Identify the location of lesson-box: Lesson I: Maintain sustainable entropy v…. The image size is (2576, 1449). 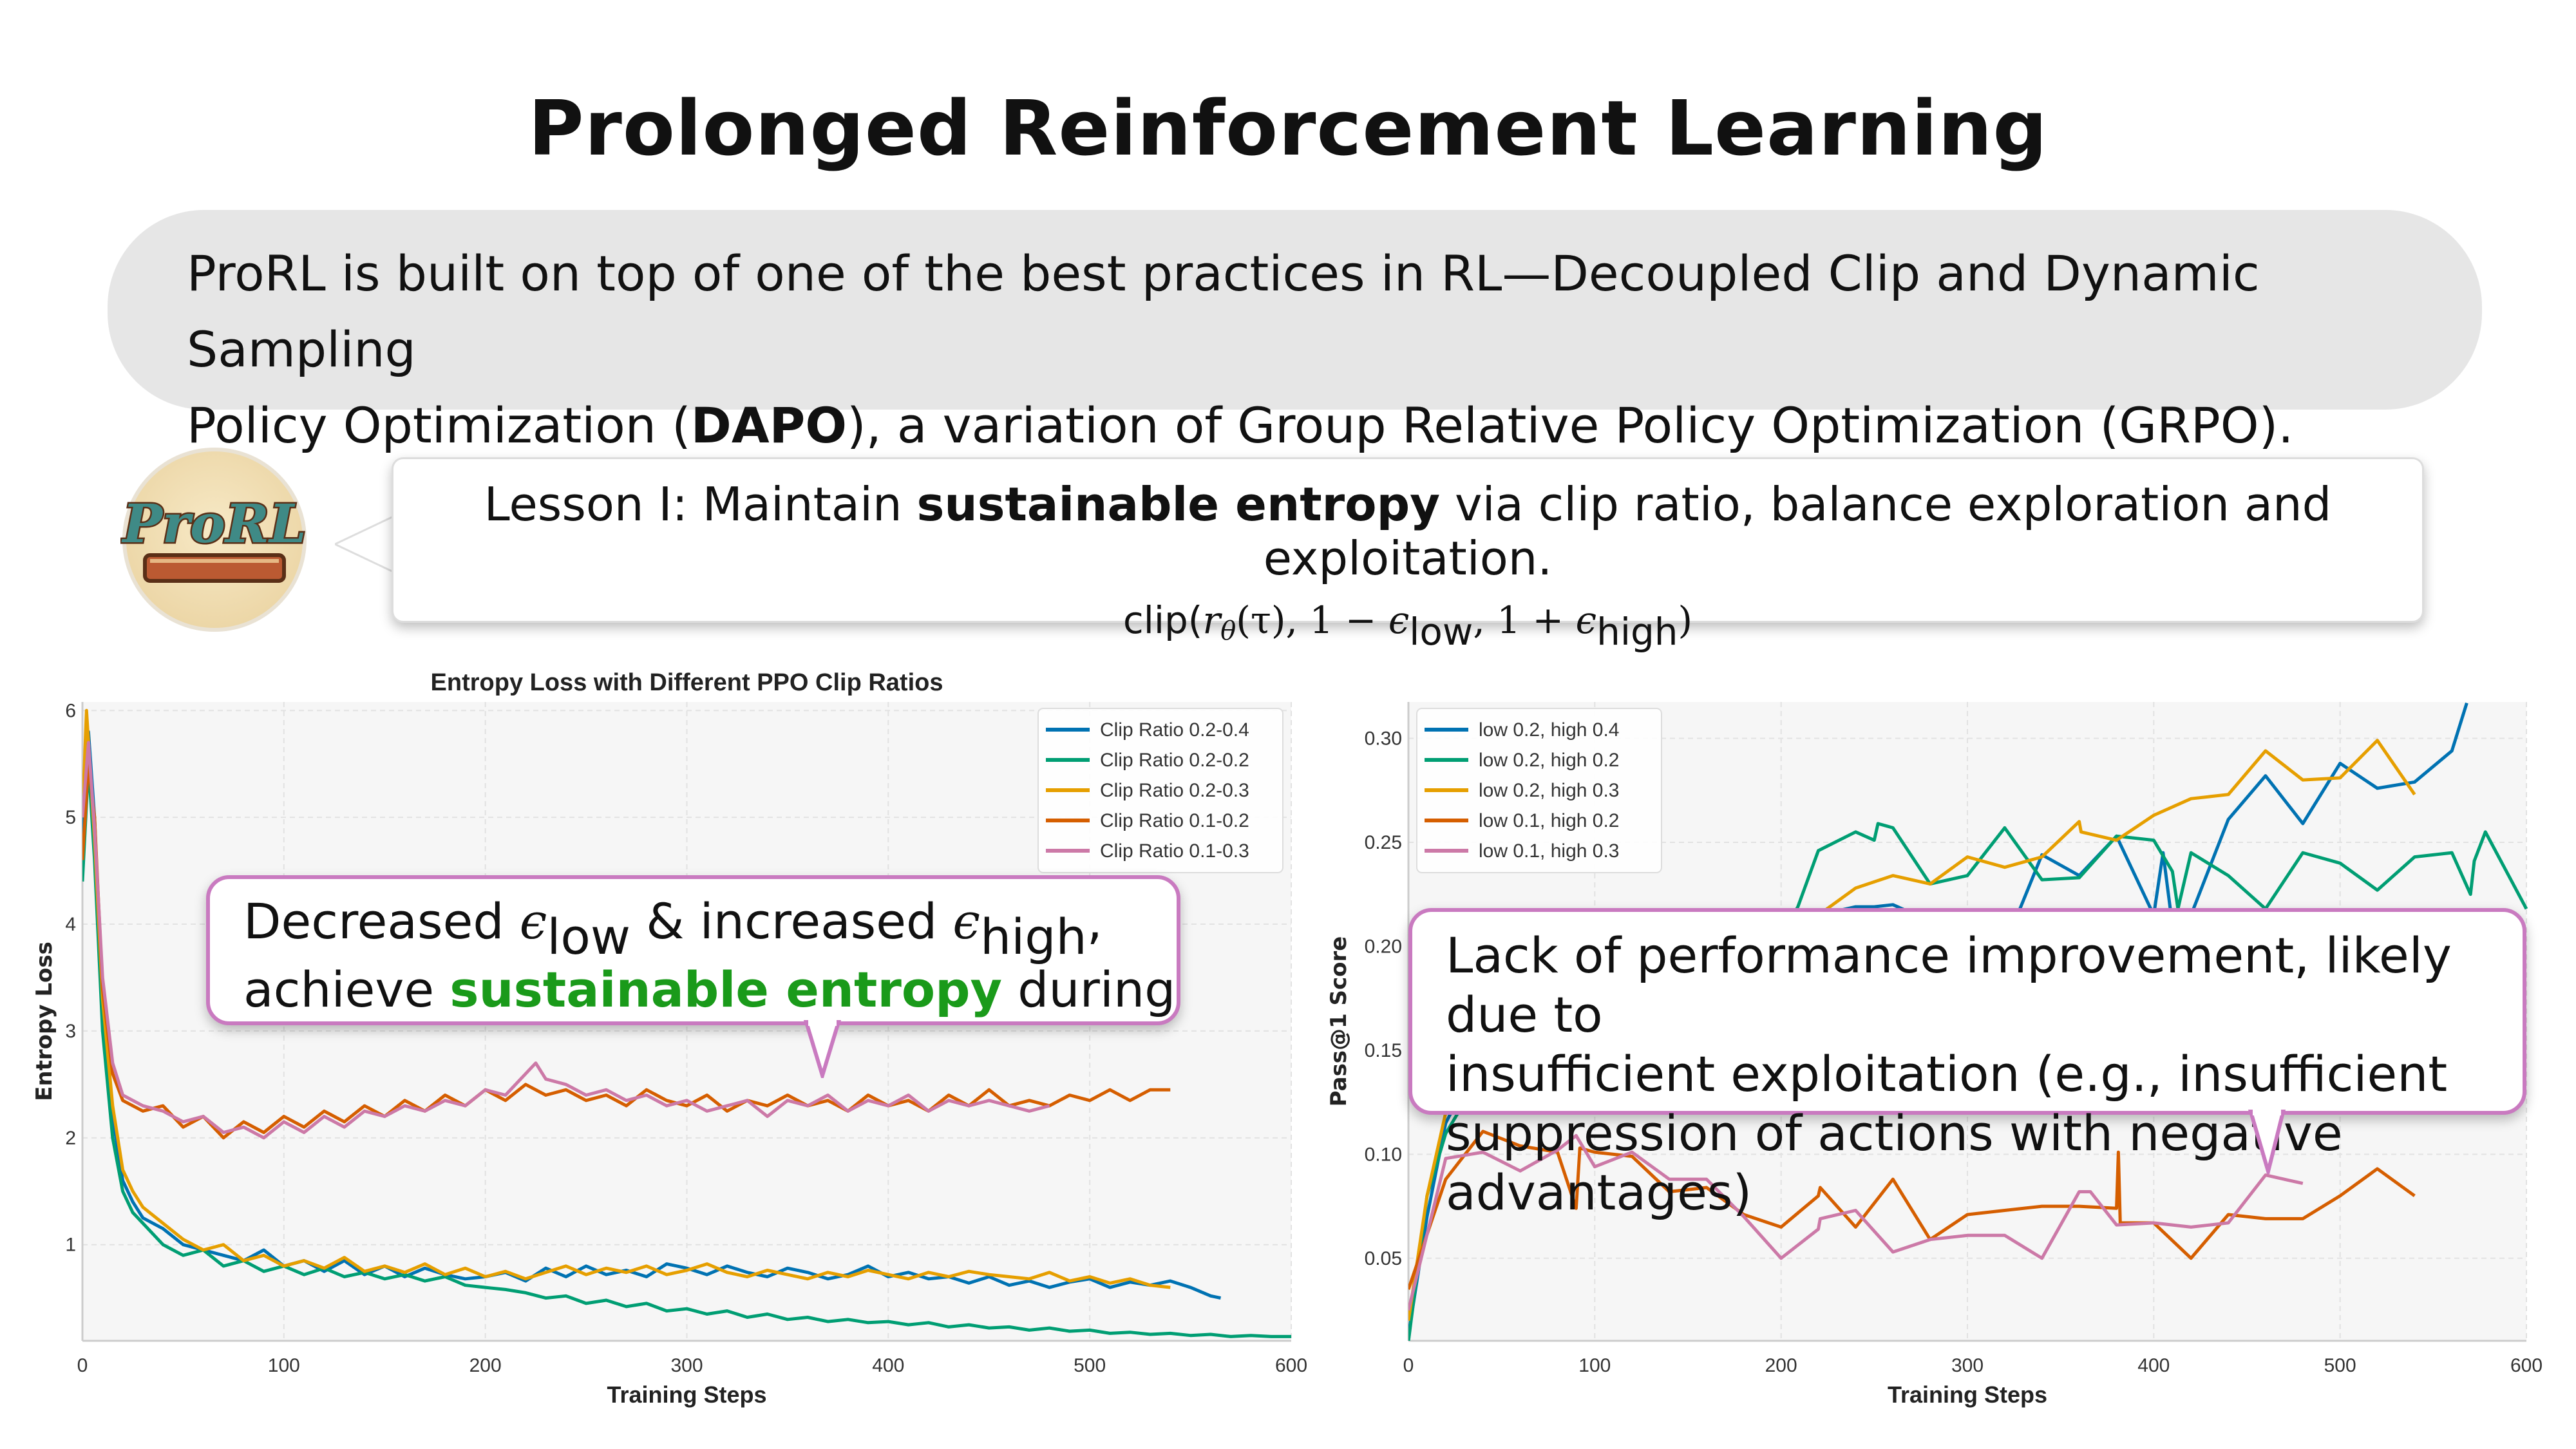
(1408, 554).